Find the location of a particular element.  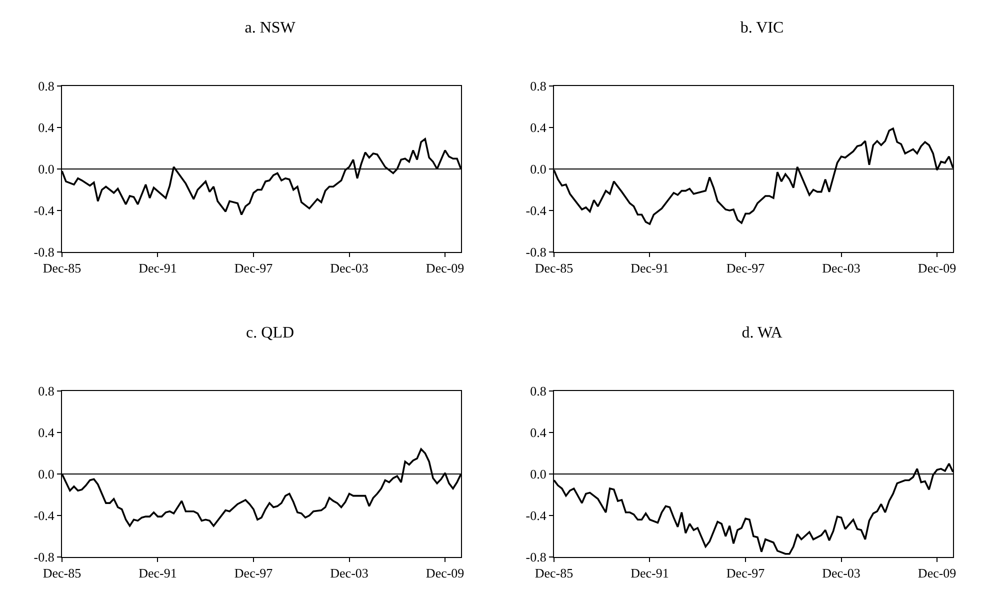

chart-title: c. QLD is located at coordinates (270, 333).